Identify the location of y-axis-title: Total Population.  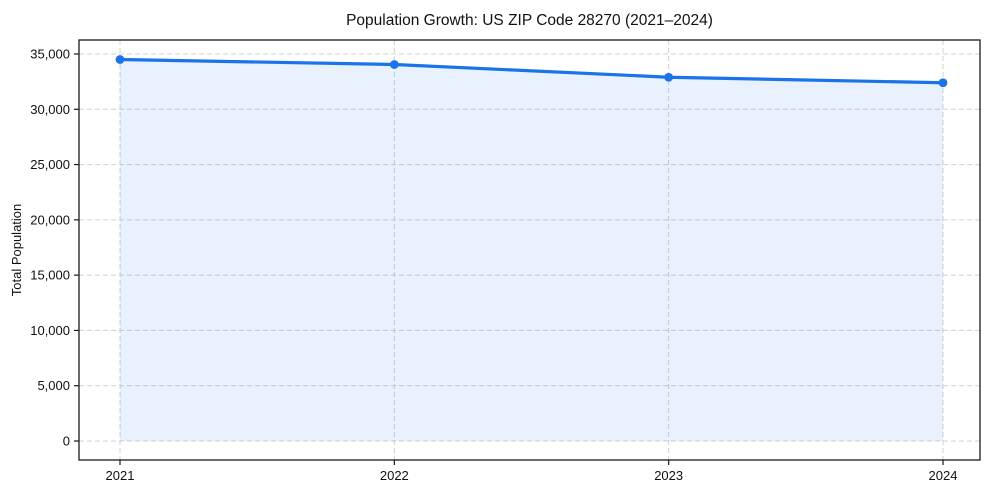
(16, 250).